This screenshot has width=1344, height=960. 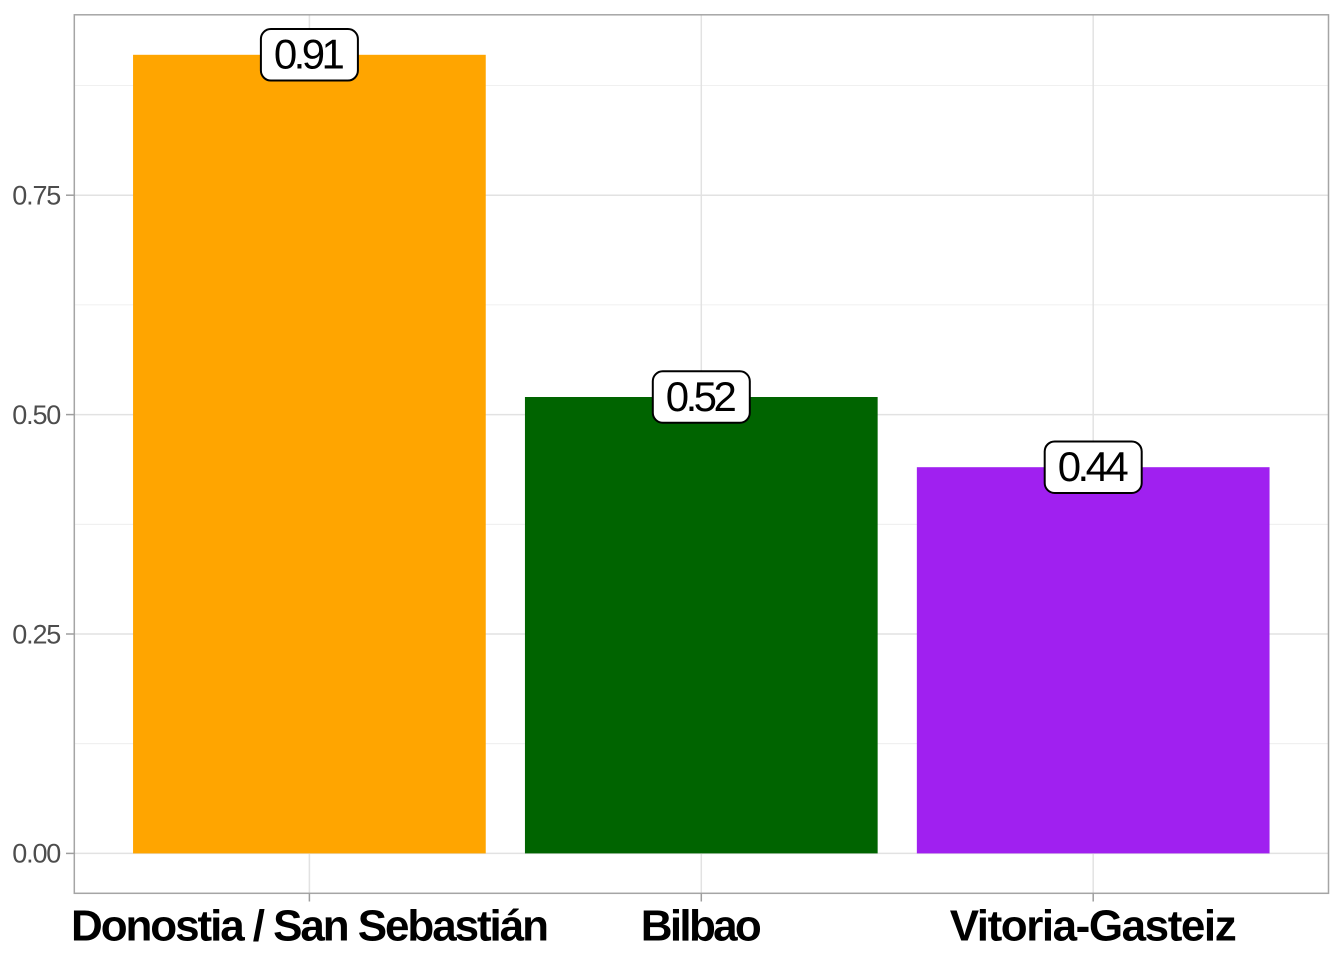 What do you see at coordinates (701, 926) in the screenshot?
I see `svg-text: Bilbao` at bounding box center [701, 926].